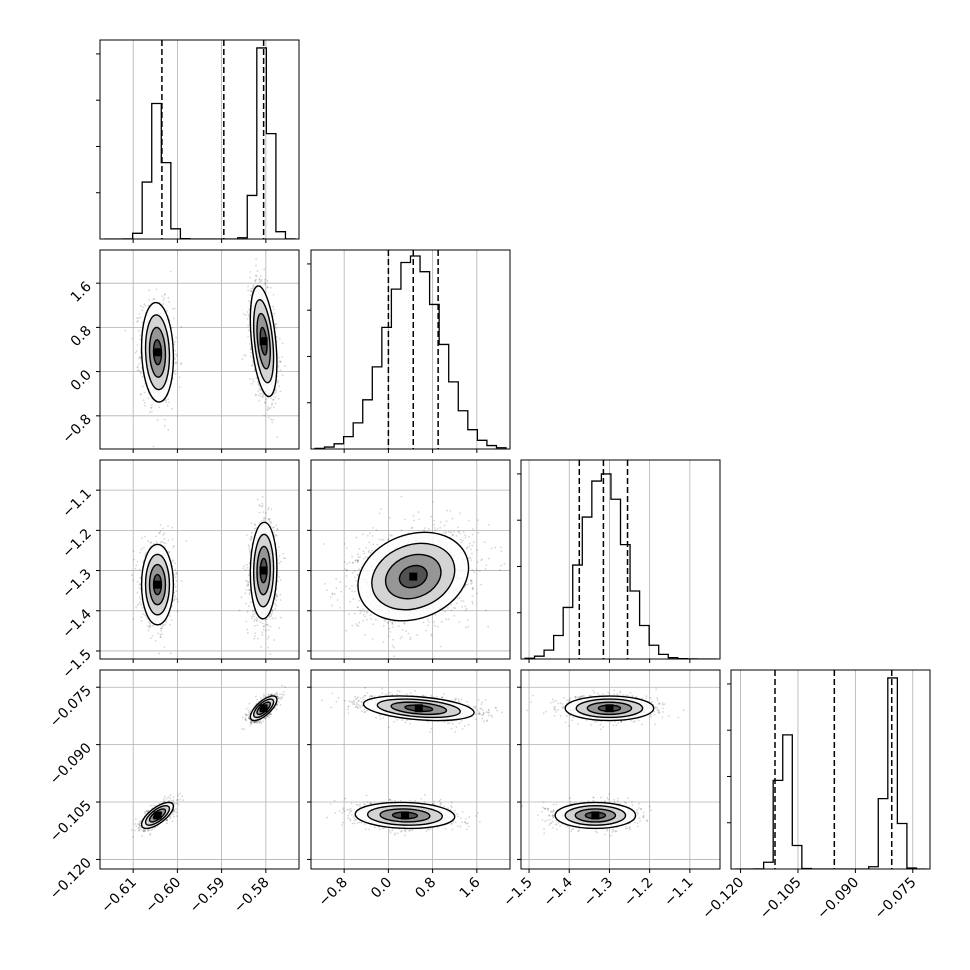 This screenshot has width=970, height=970. I want to click on density-group, so click(414, 576).